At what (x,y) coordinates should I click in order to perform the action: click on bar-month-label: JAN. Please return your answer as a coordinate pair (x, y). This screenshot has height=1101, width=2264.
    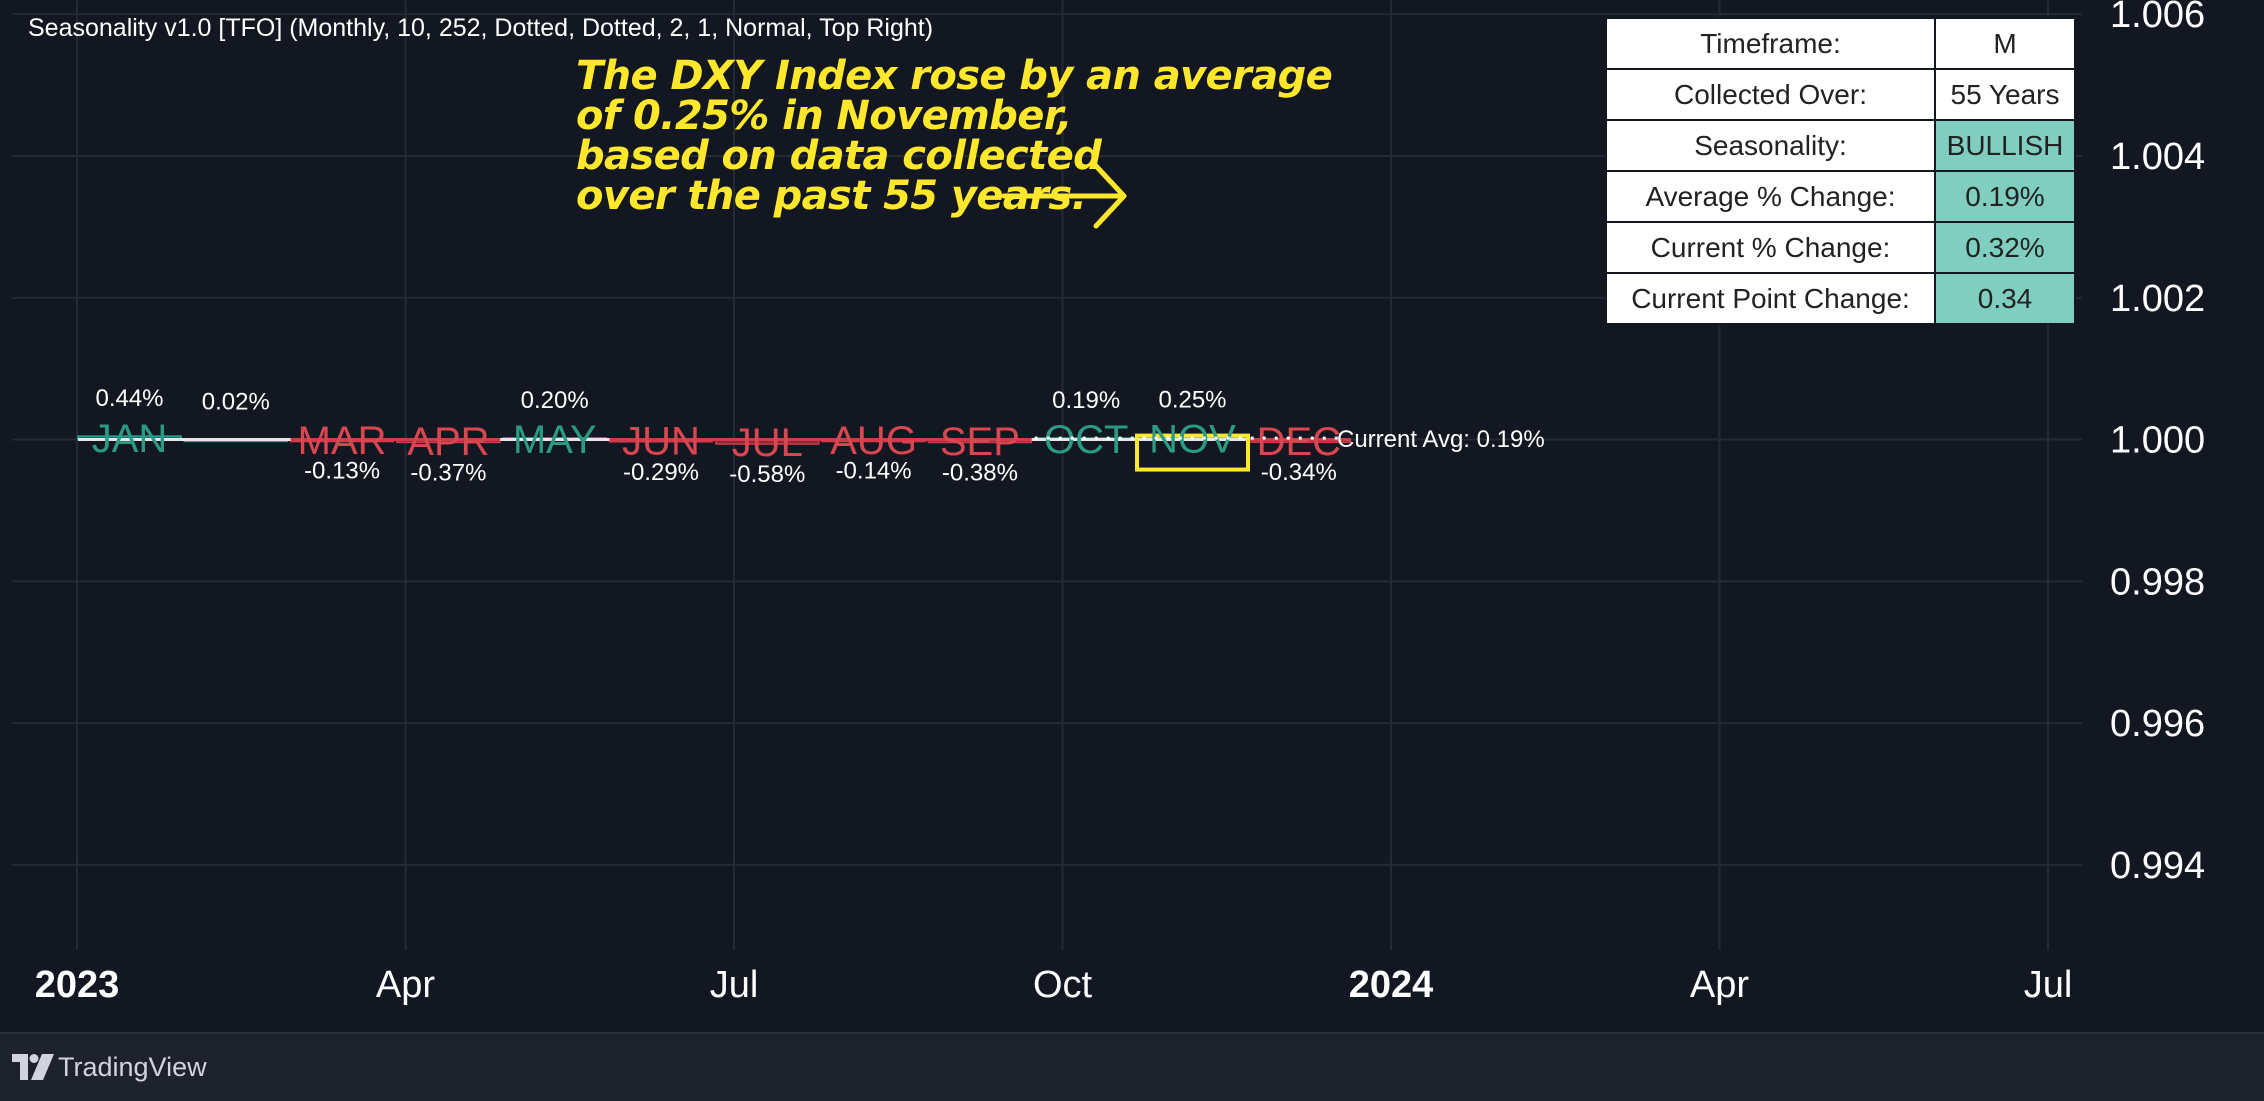
    Looking at the image, I should click on (130, 439).